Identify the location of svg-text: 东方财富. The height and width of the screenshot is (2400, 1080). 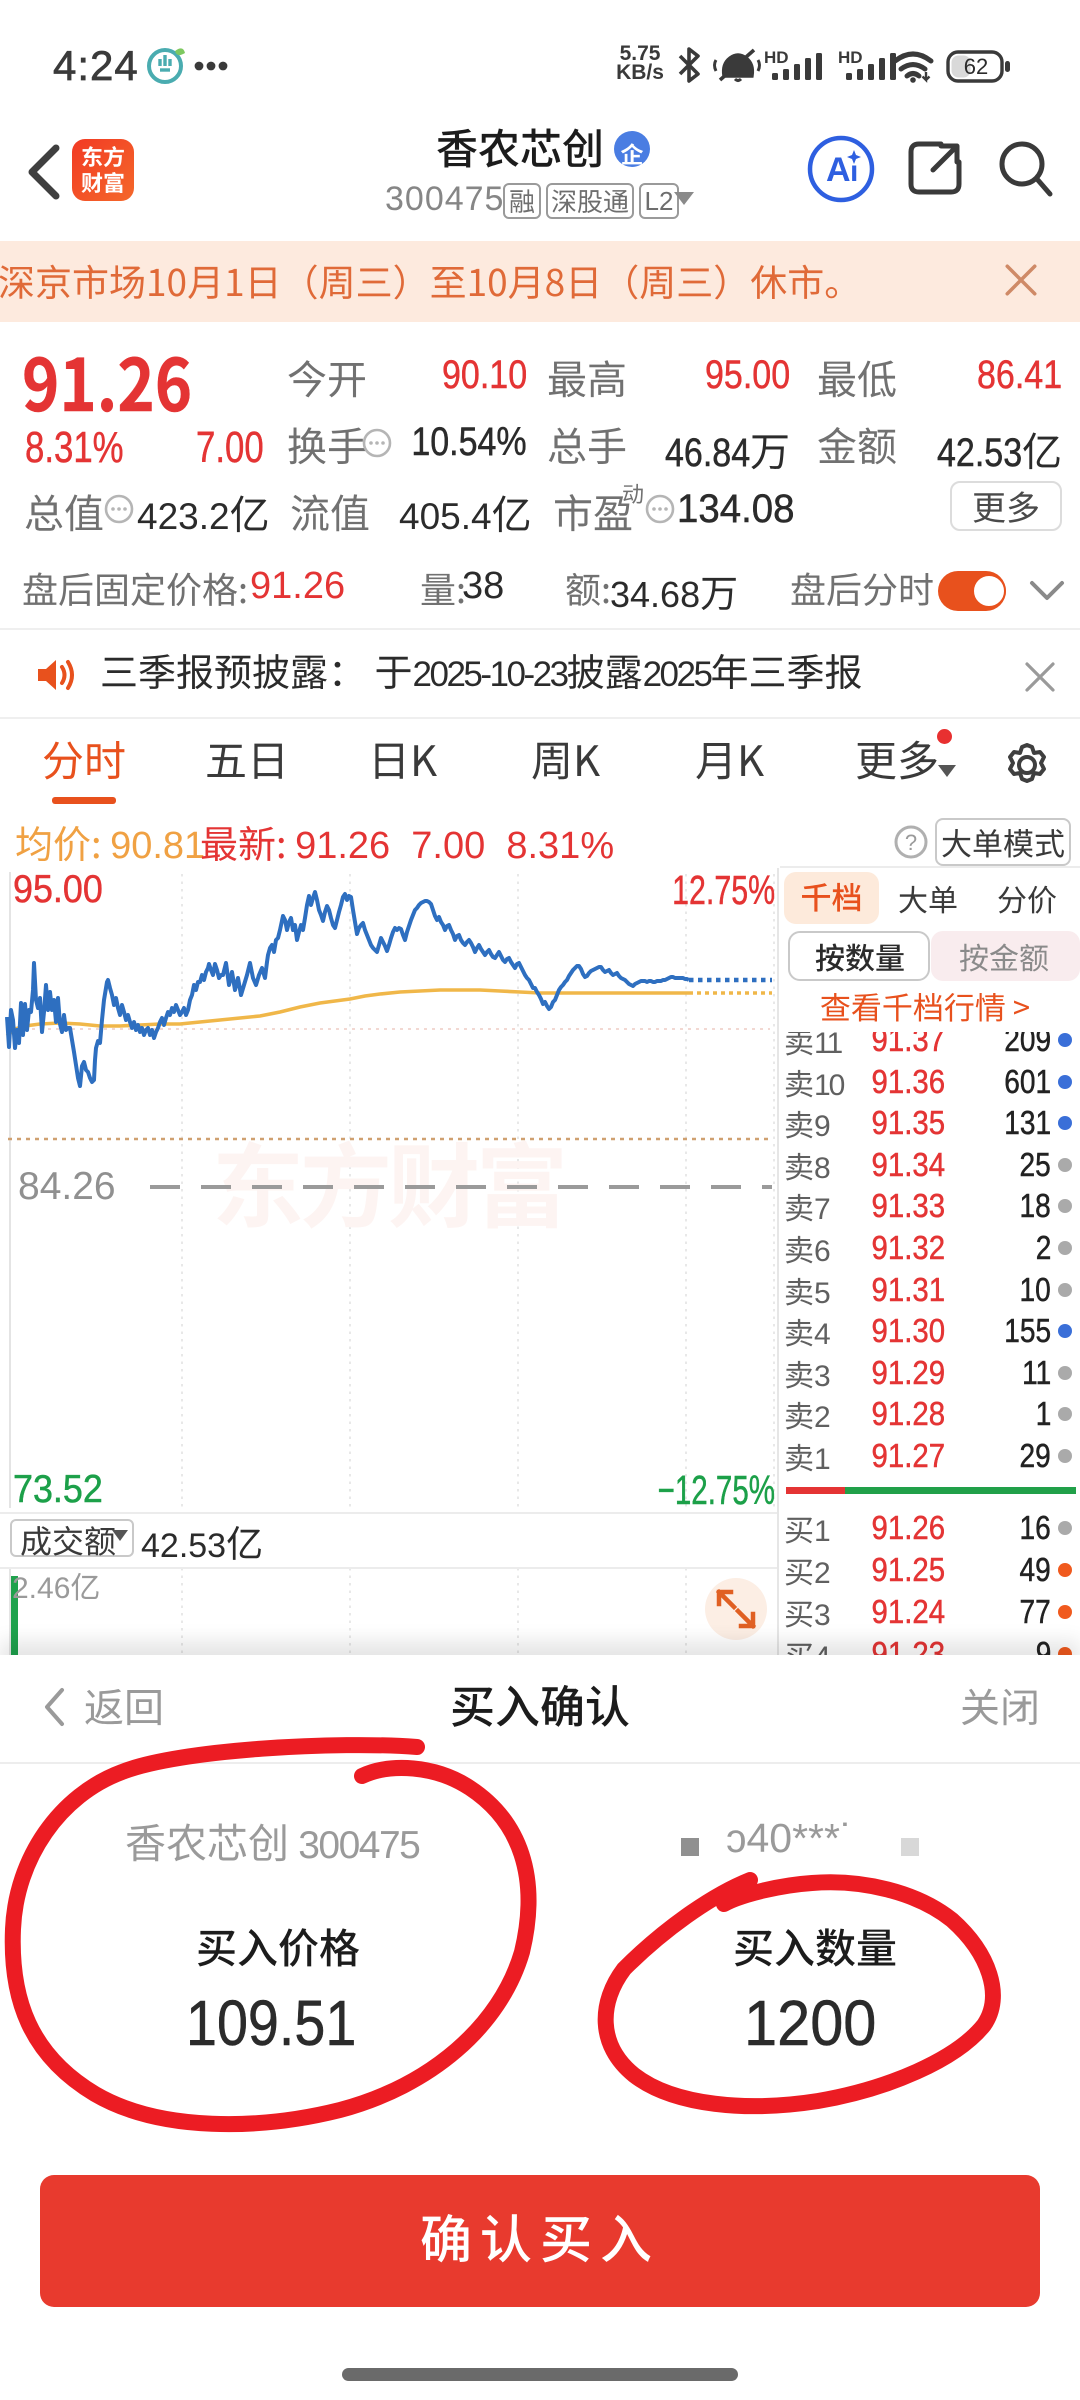
(388, 1180).